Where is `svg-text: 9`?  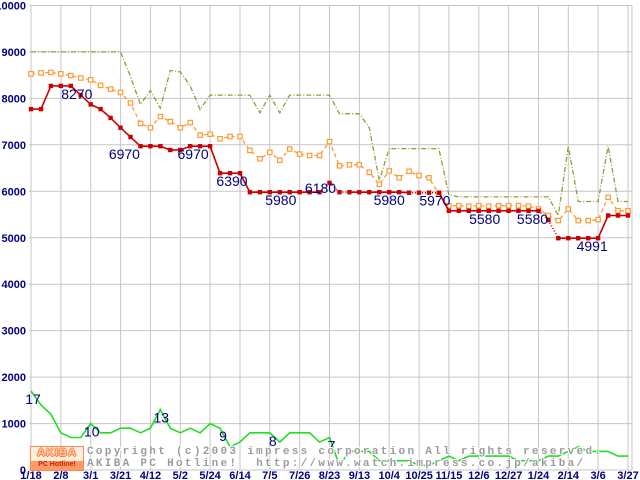
svg-text: 9 is located at coordinates (223, 436).